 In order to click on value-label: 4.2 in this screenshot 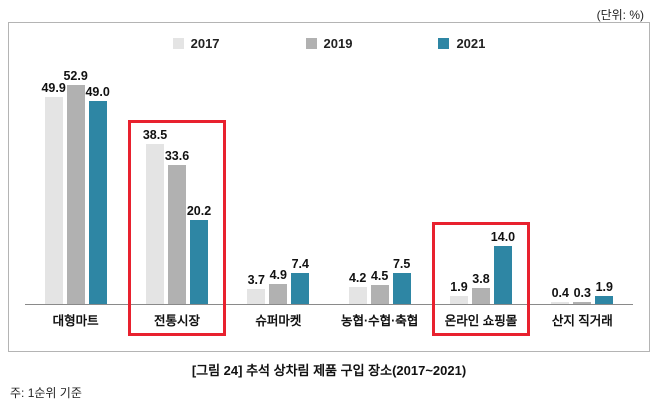, I will do `click(357, 277)`.